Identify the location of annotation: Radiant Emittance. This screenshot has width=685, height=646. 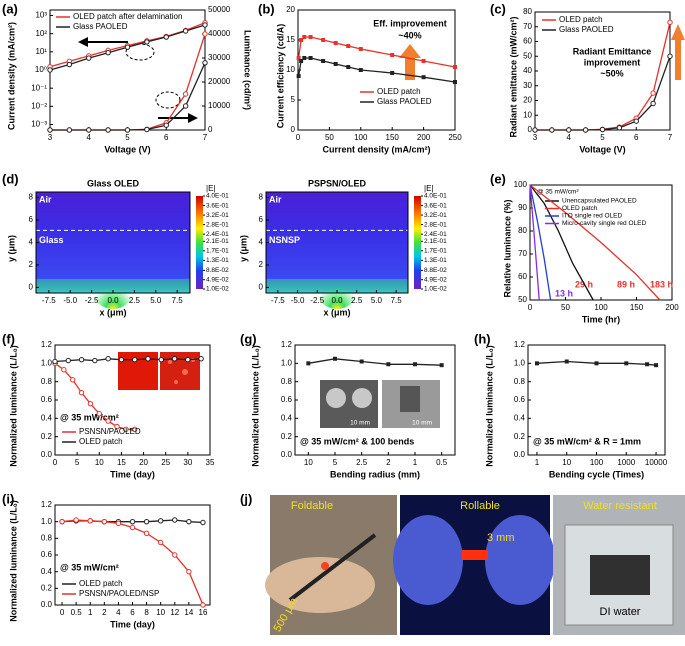
(612, 51).